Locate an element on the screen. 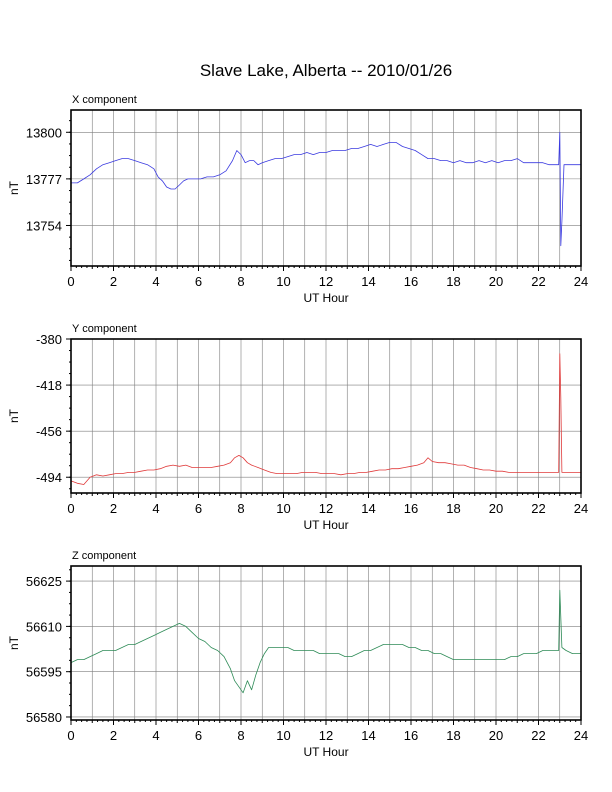 The image size is (612, 792). chart-title: Slave Lake, Alberta -- 2010/01/26 is located at coordinates (326, 70).